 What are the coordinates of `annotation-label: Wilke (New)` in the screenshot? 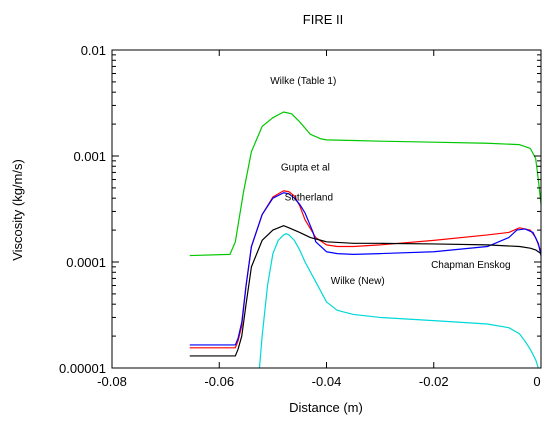 It's located at (358, 281).